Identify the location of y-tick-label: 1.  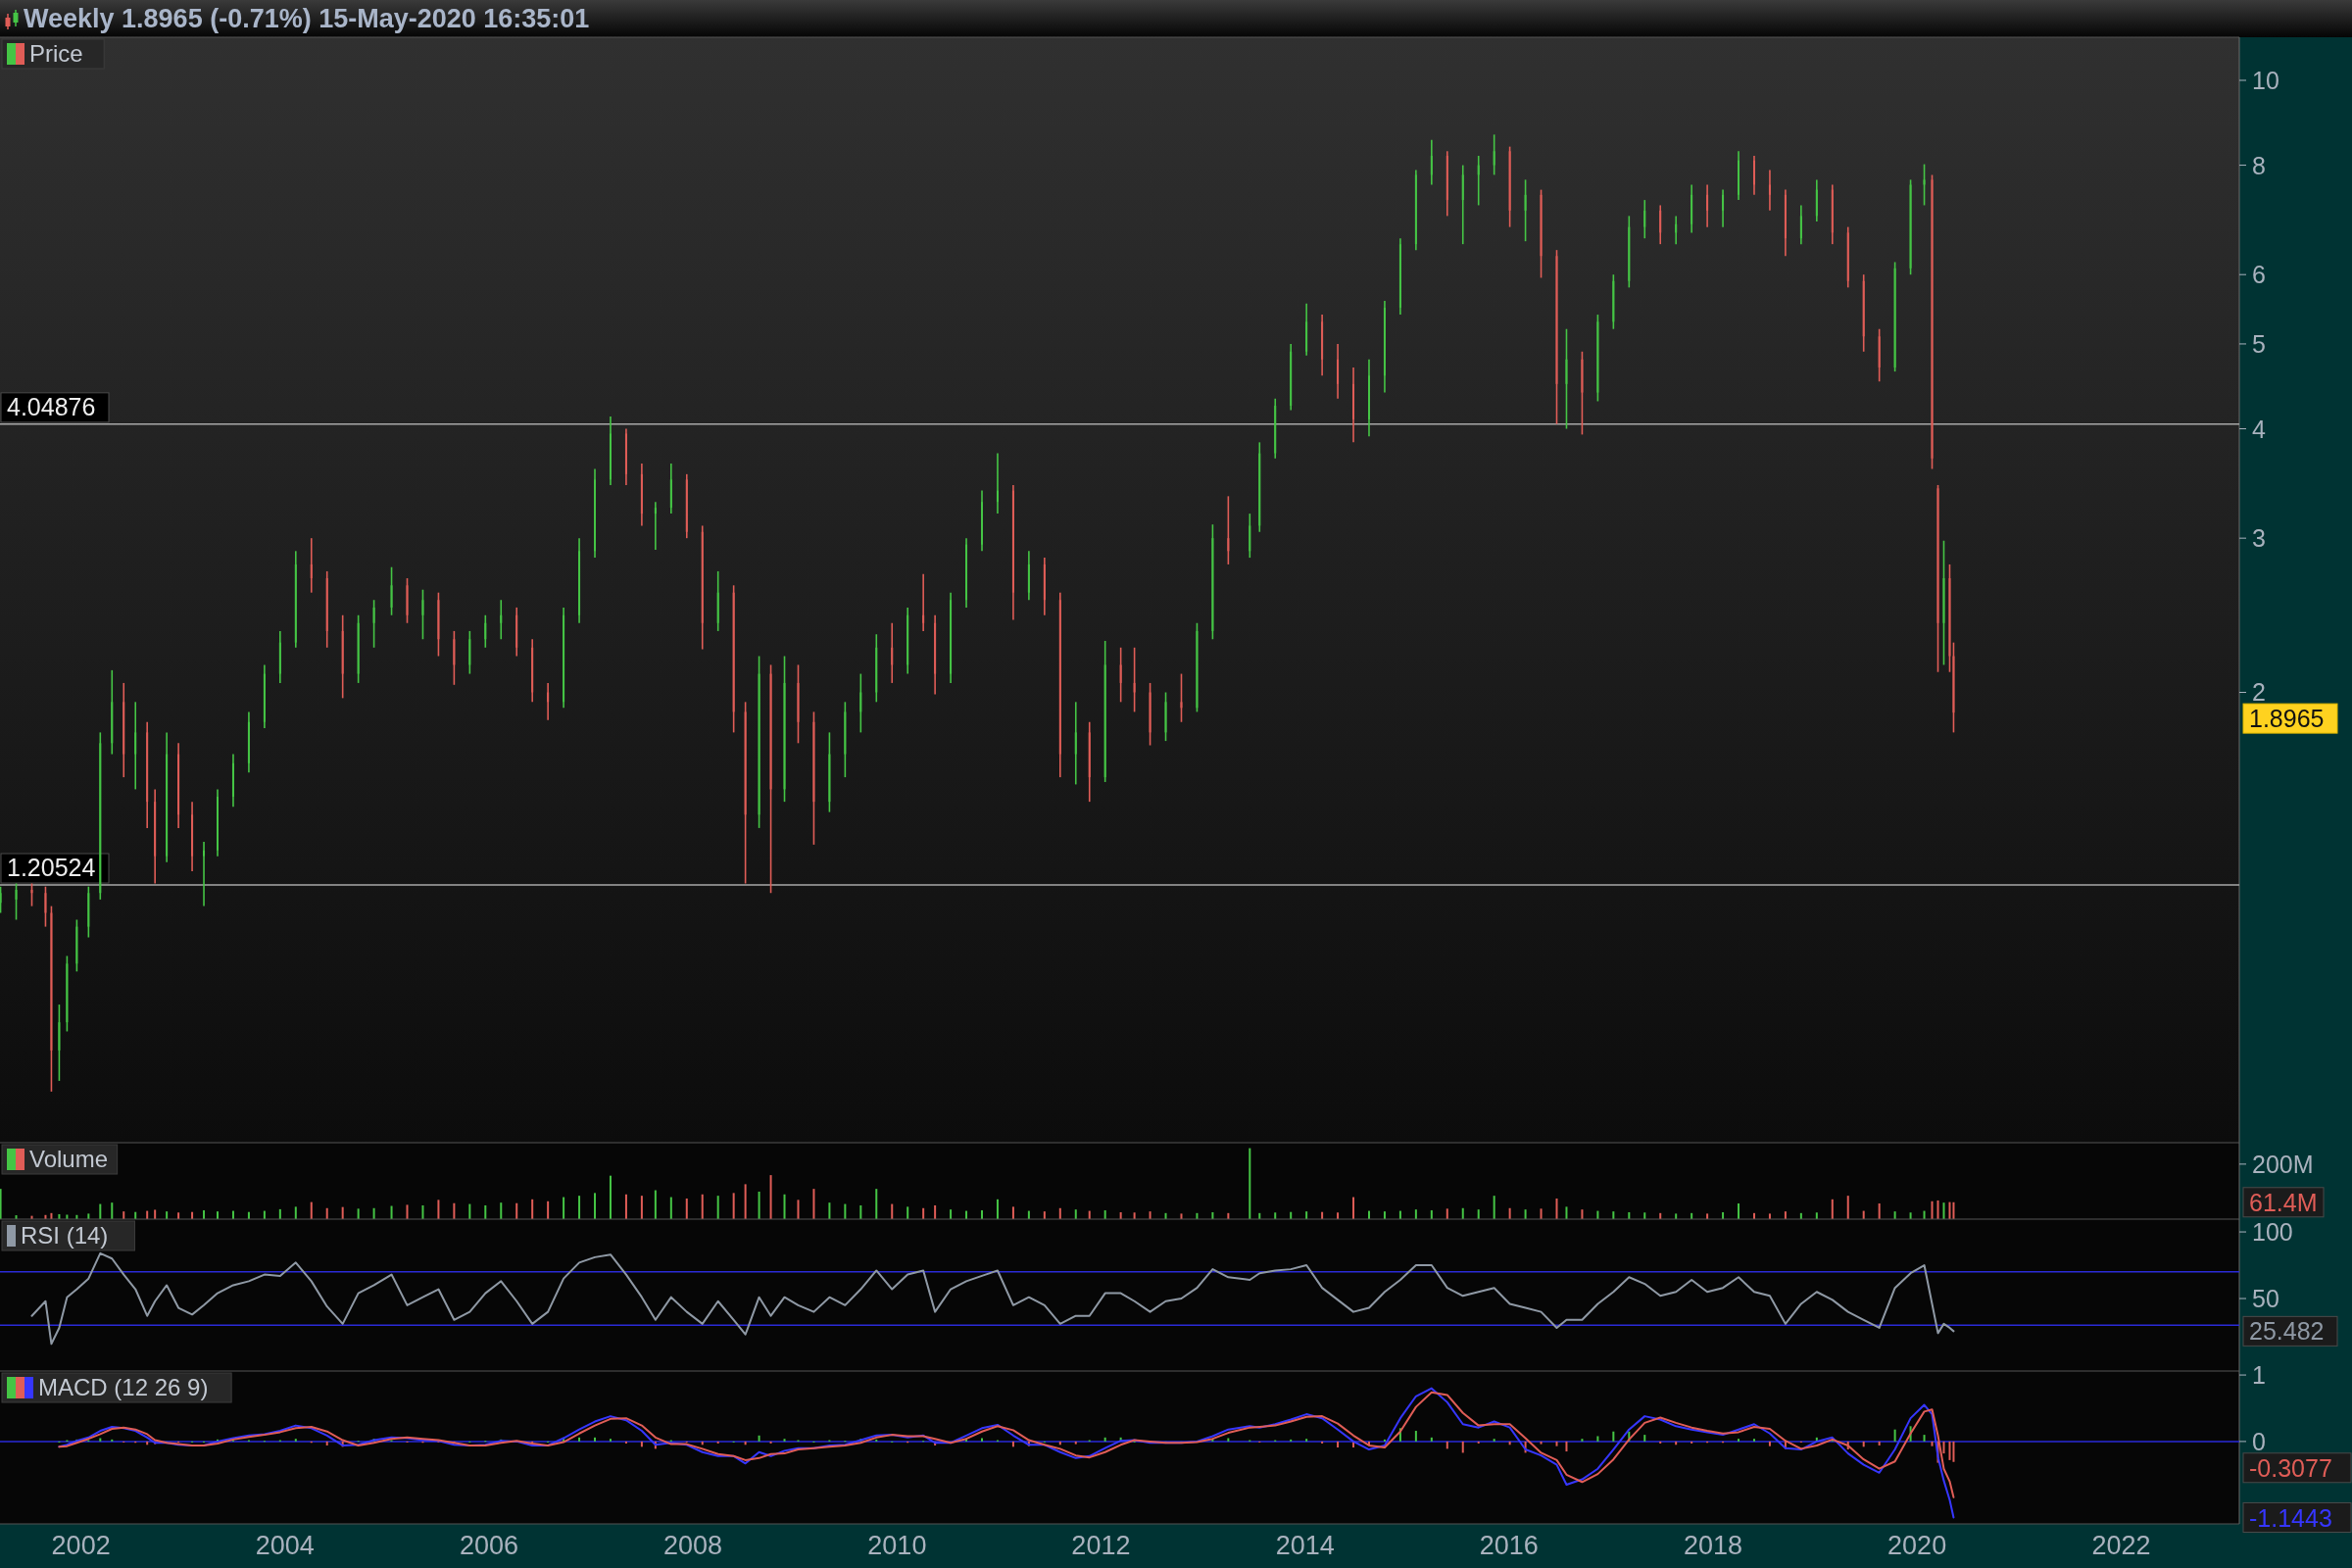
(2259, 1375).